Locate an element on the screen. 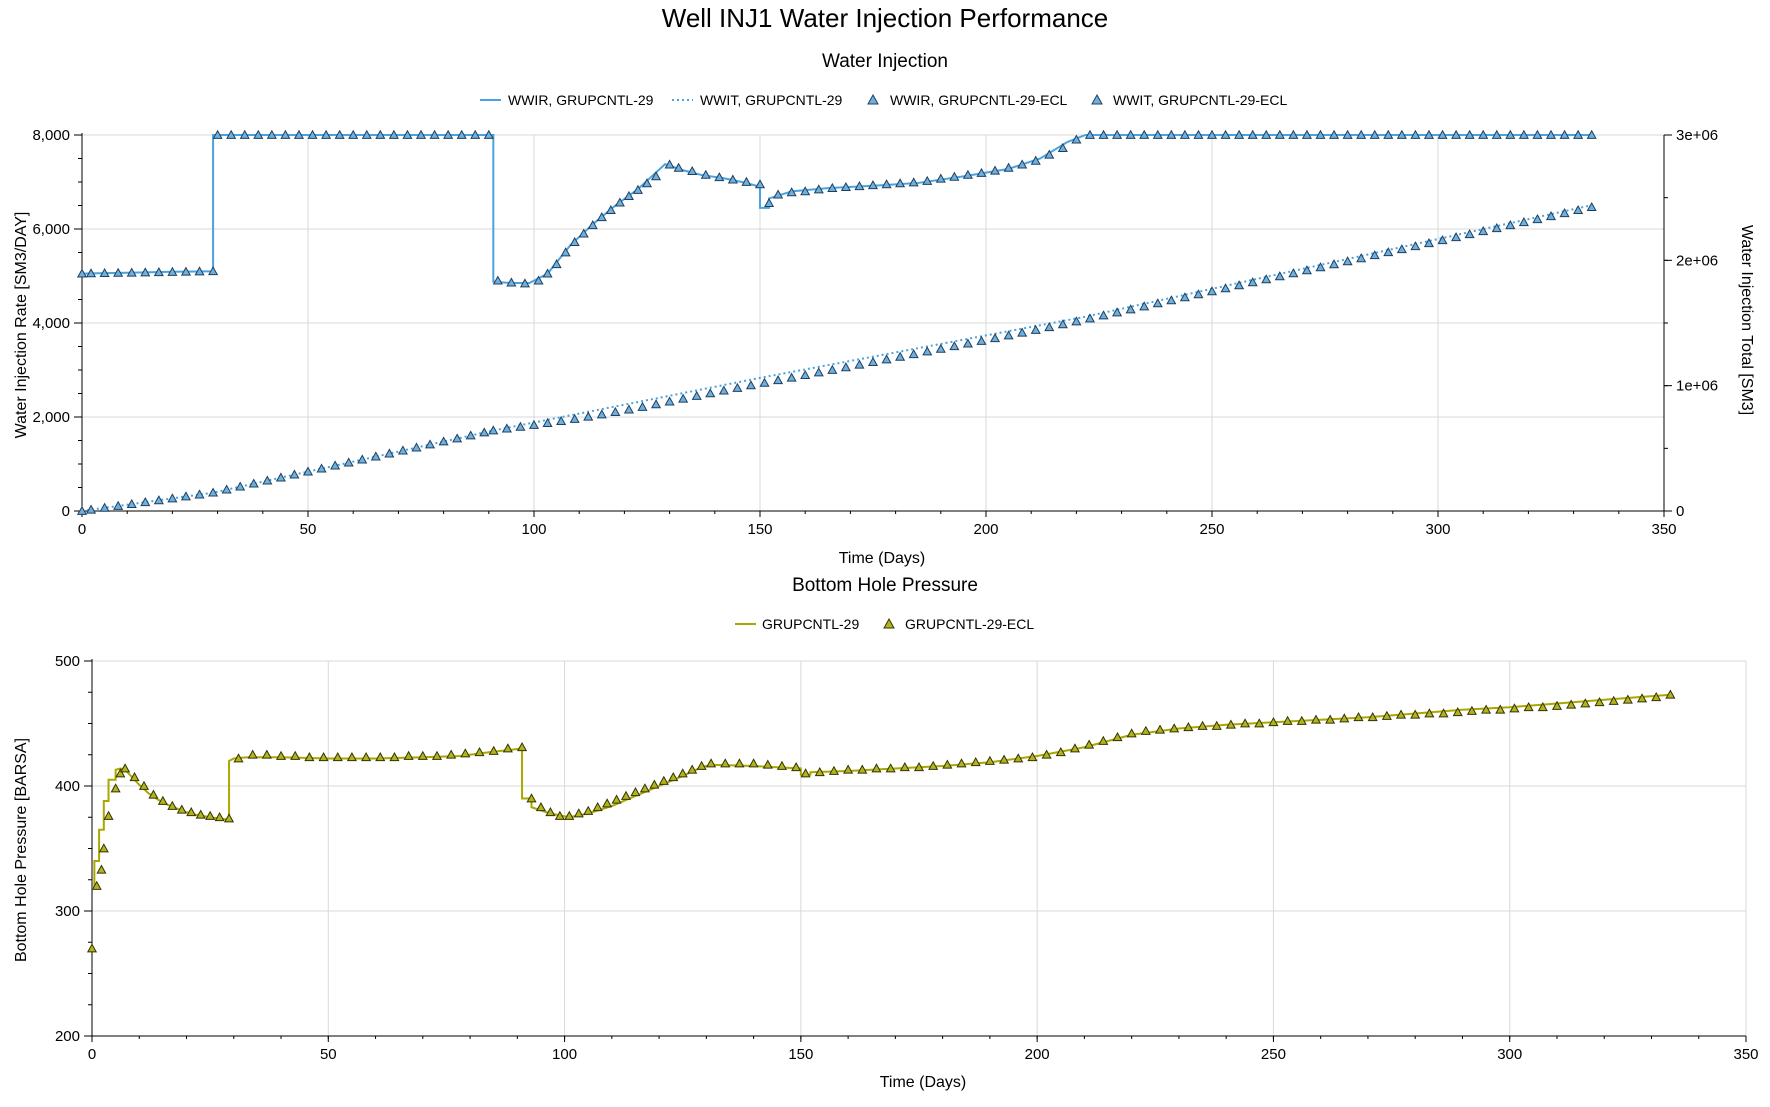  wi-y2tick-label-0: 0 is located at coordinates (1680, 511).